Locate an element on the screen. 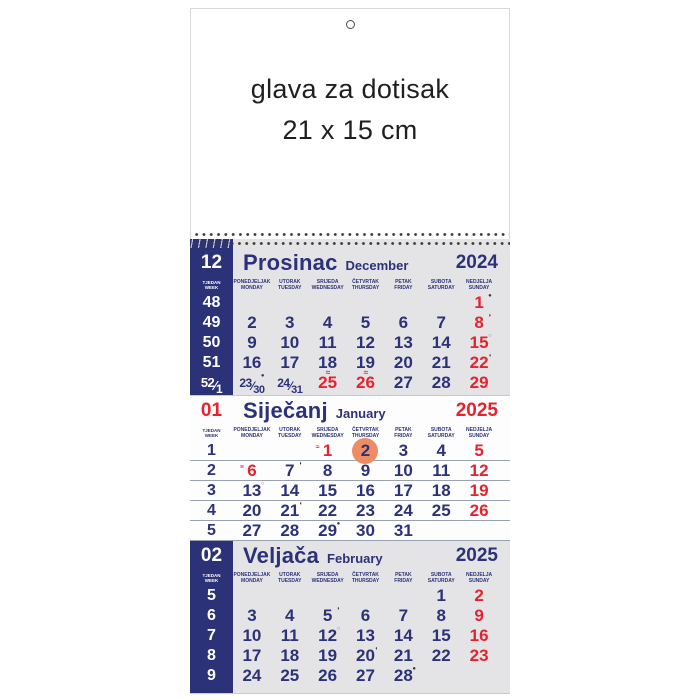 The image size is (700, 700). week-number: 4 is located at coordinates (211, 510).